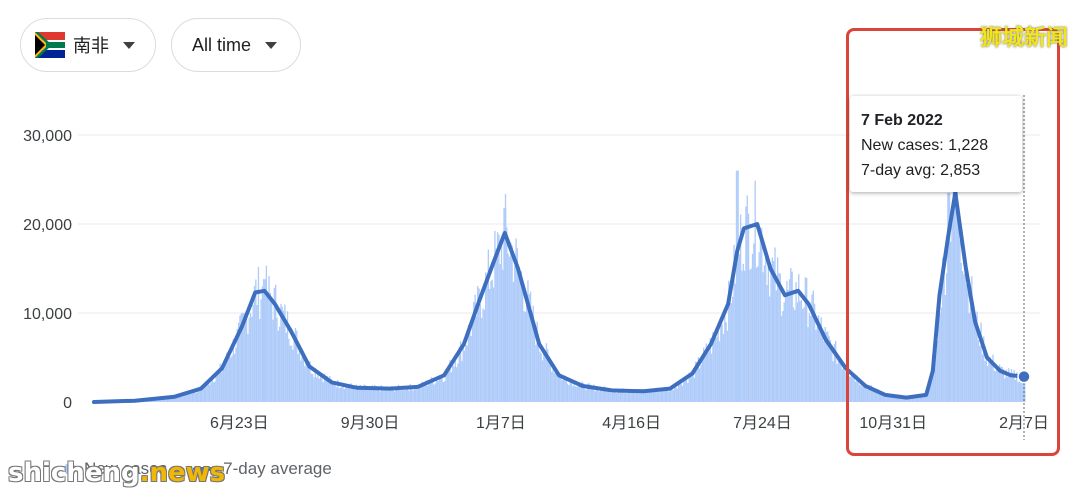 Image resolution: width=1080 pixels, height=496 pixels. Describe the element at coordinates (236, 45) in the screenshot. I see `time-range-filter-button: All time` at that location.